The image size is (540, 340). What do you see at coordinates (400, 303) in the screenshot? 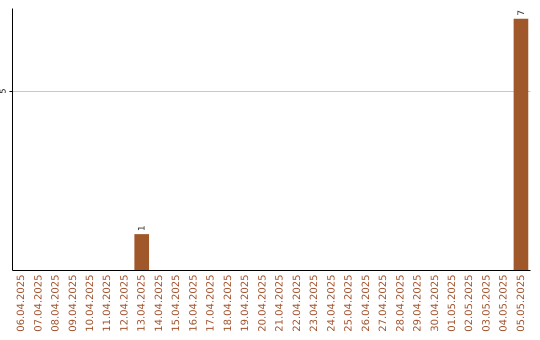
I see `x-tick-label: 28.04.2025` at bounding box center [400, 303].